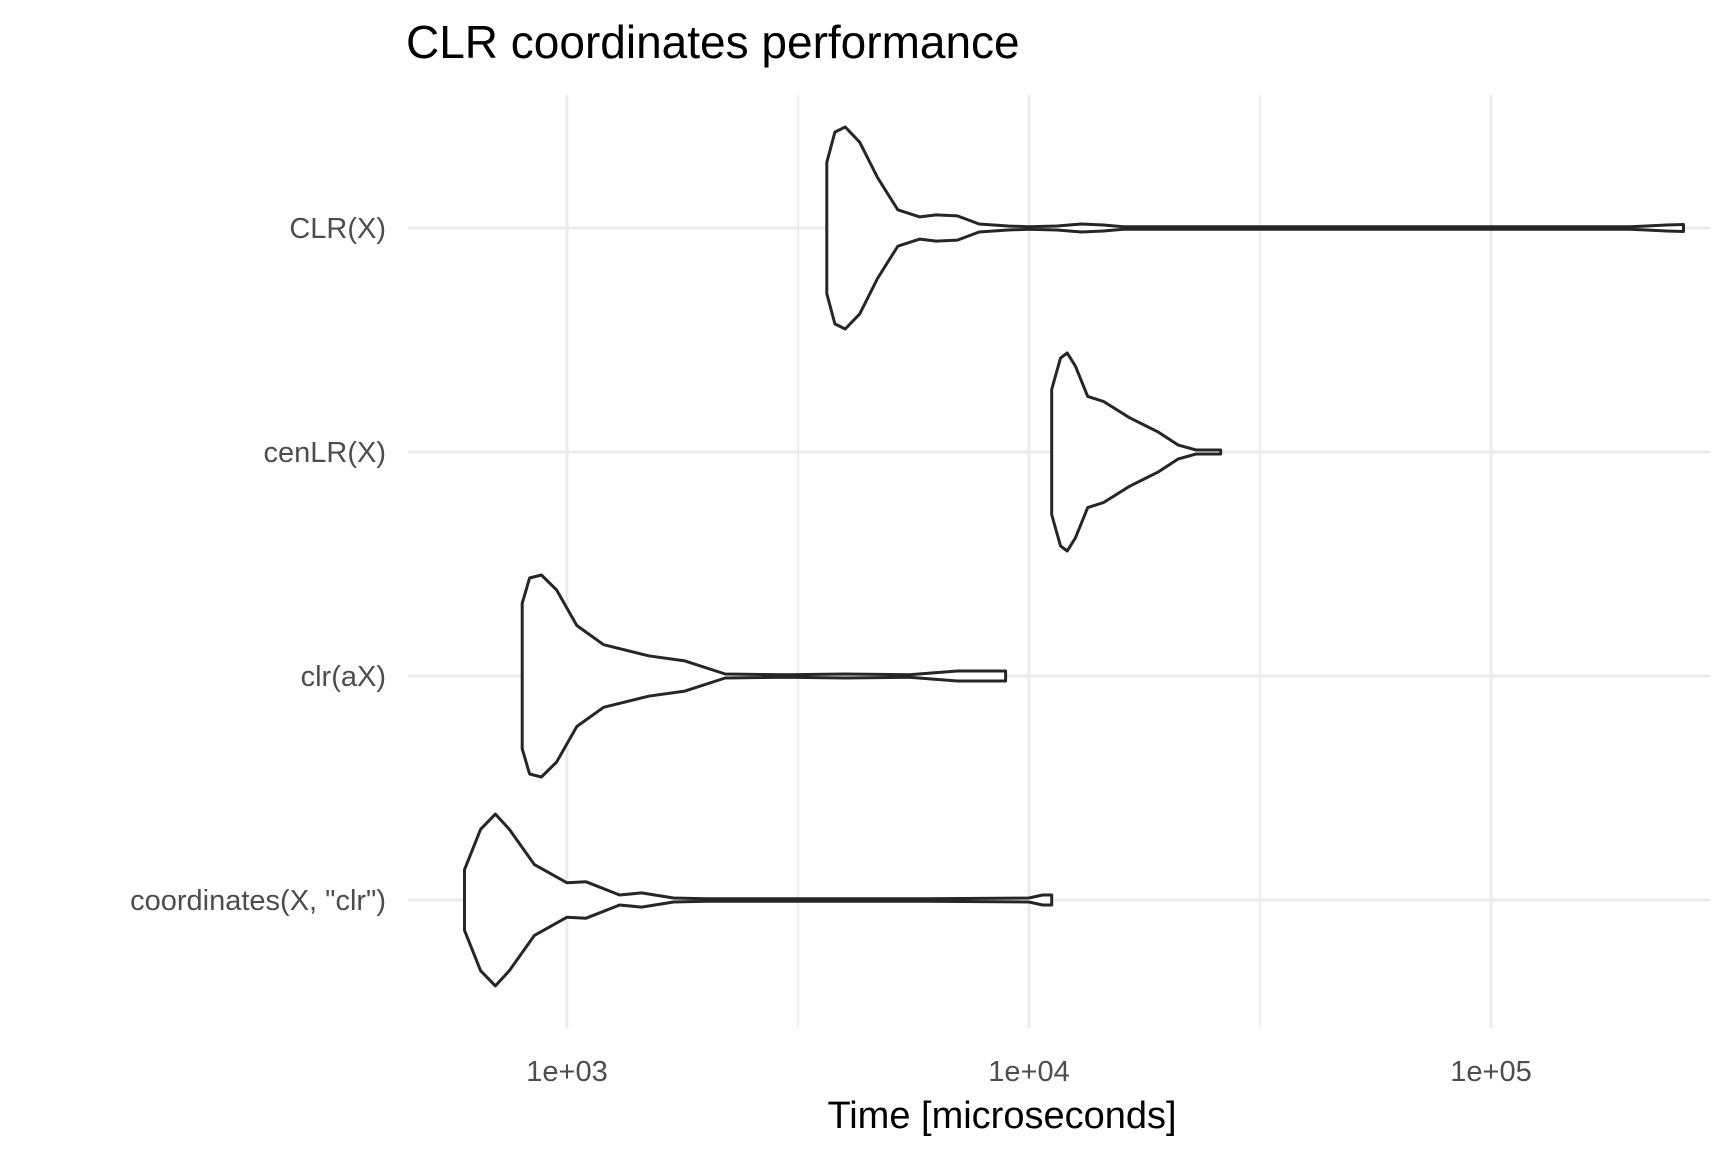 This screenshot has height=1152, width=1728. What do you see at coordinates (1001, 1116) in the screenshot?
I see `x-axis-title: Time [microseconds]` at bounding box center [1001, 1116].